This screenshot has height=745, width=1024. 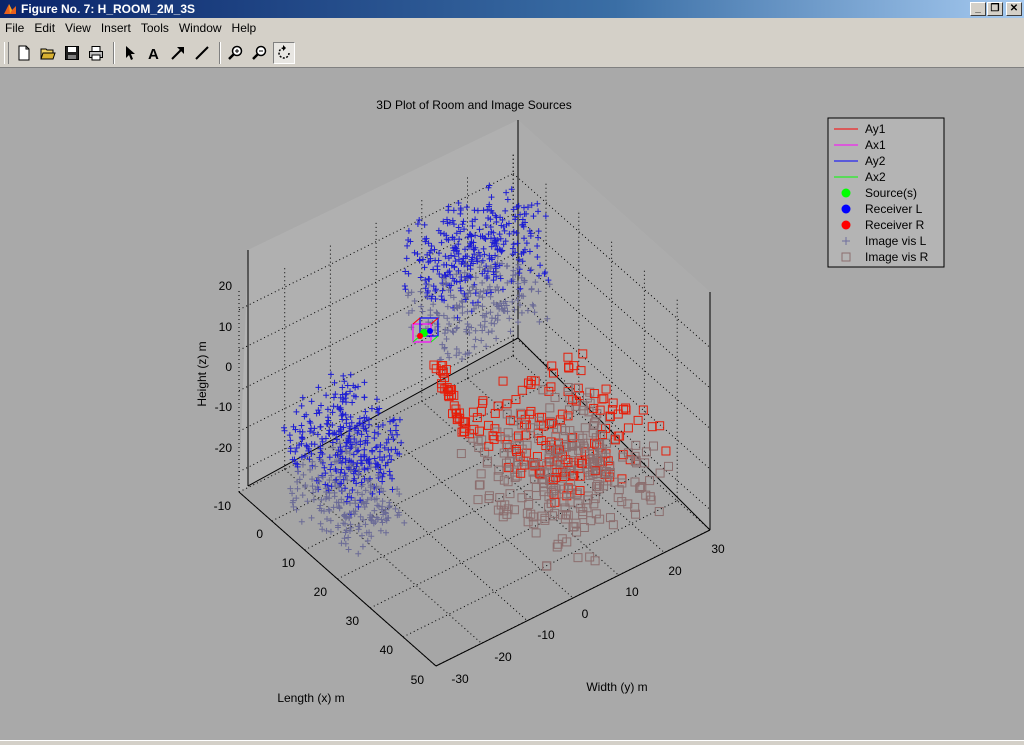 What do you see at coordinates (48, 53) in the screenshot?
I see `open-folder-icon` at bounding box center [48, 53].